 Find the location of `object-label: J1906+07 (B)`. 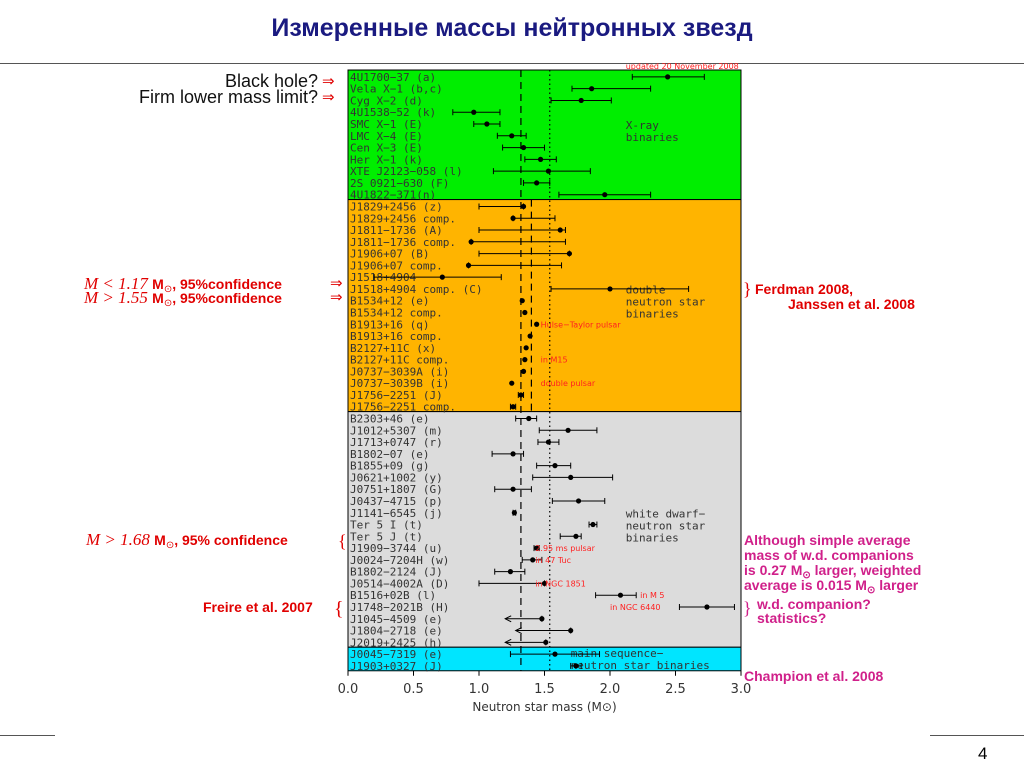

object-label: J1906+07 (B) is located at coordinates (389, 254).